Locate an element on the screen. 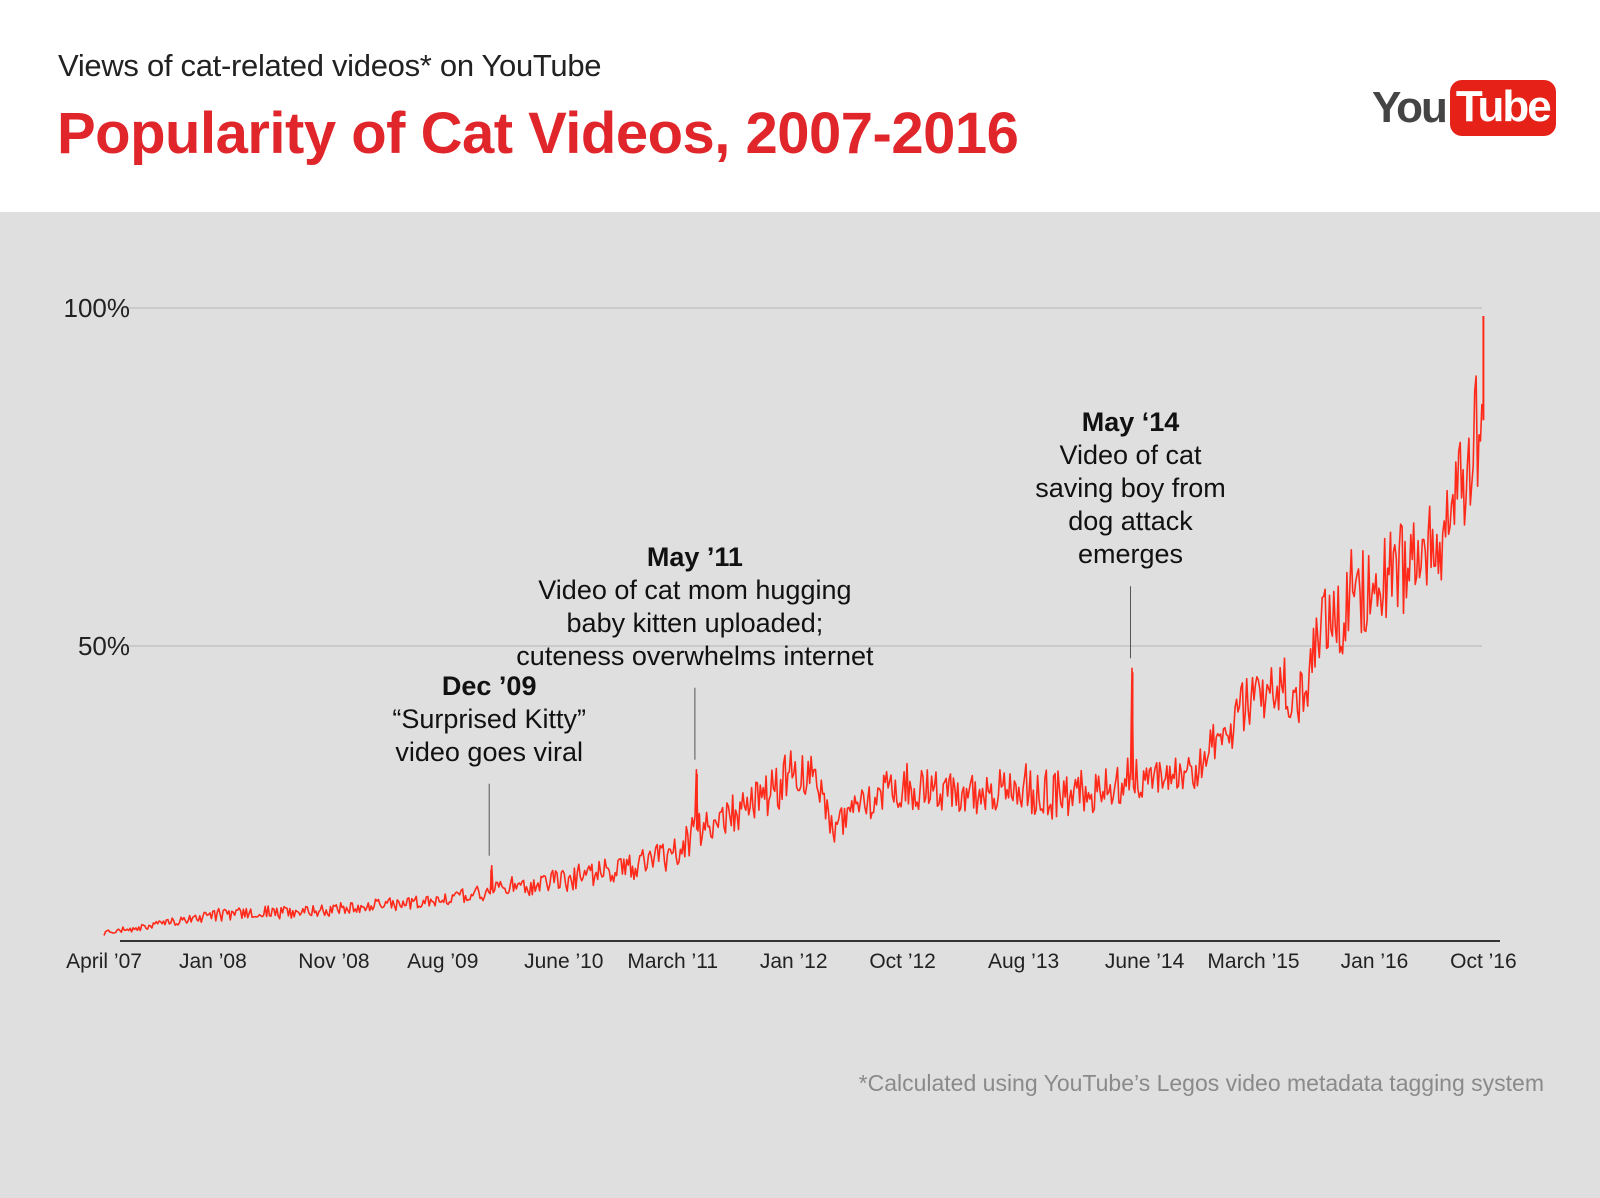 The image size is (1600, 1198). x-tick-label: Oct ’12 is located at coordinates (902, 961).